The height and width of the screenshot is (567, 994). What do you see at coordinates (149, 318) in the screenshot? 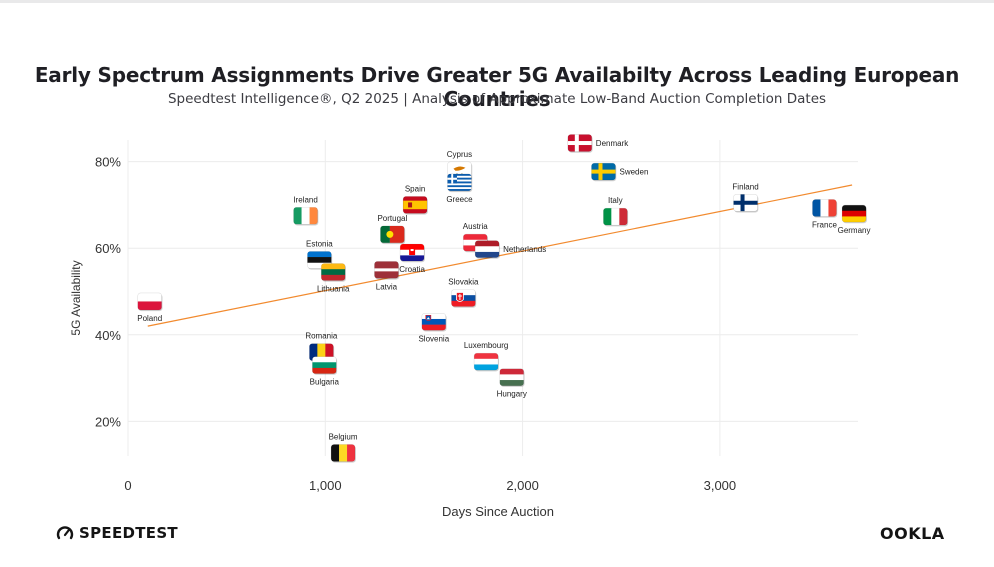
I see `point-label: Poland` at bounding box center [149, 318].